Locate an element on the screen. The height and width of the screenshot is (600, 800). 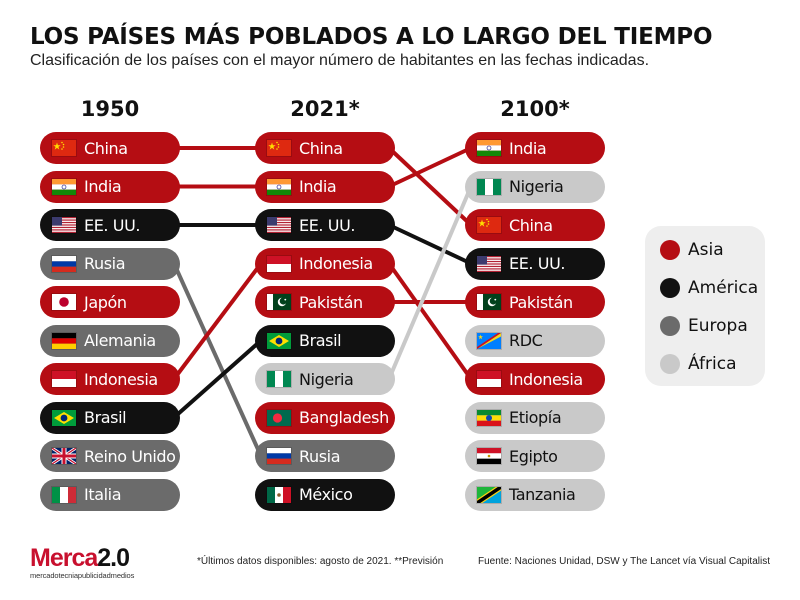
country-name: Pakistán is located at coordinates (331, 302).